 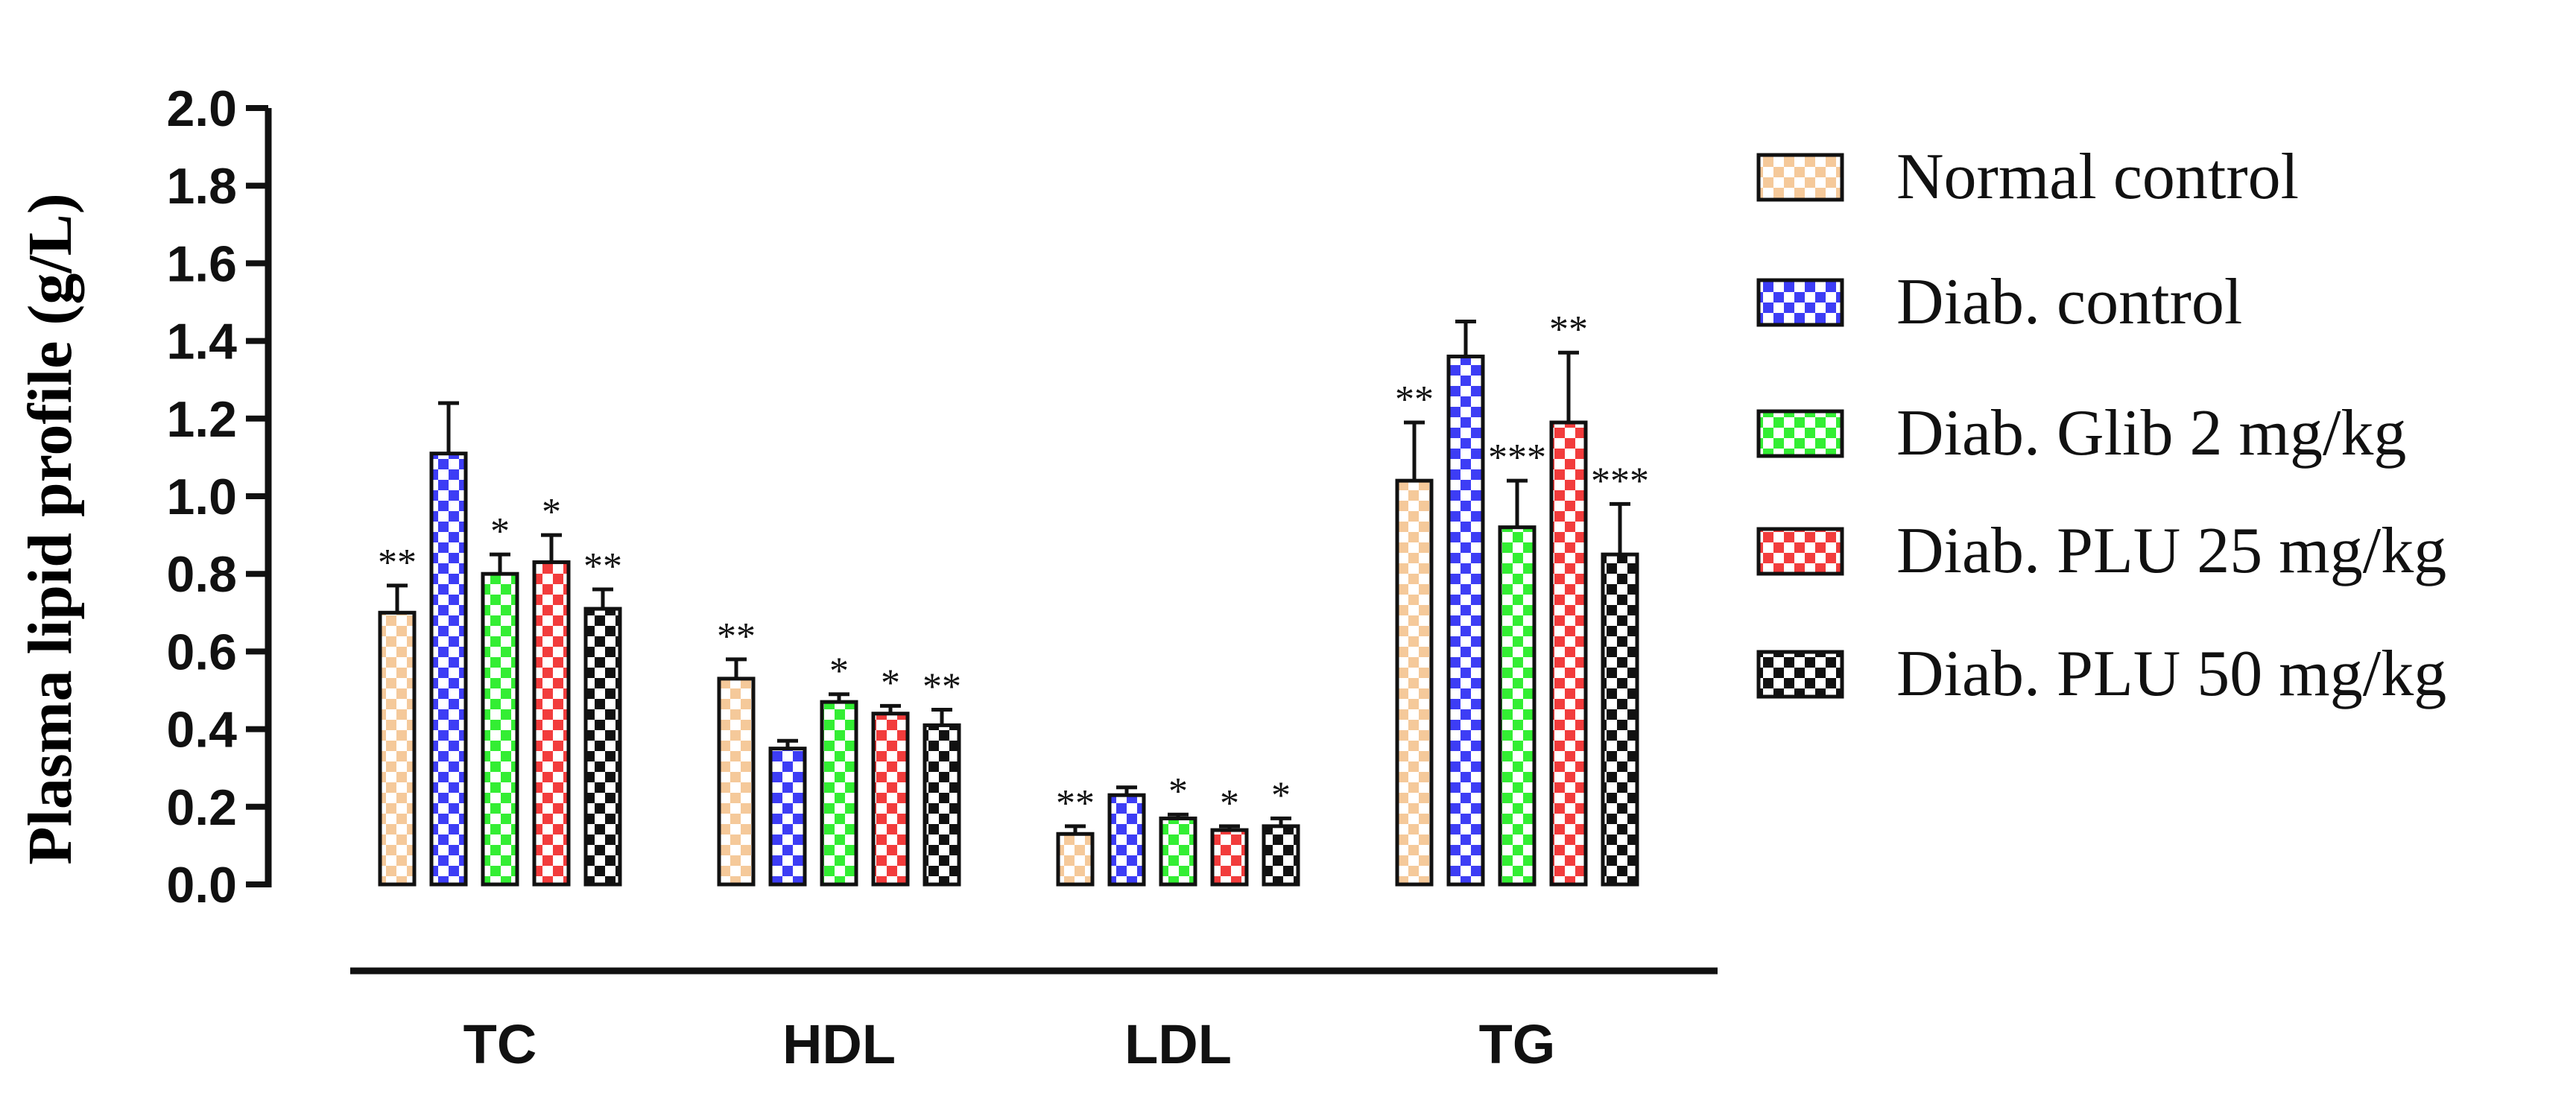 What do you see at coordinates (839, 1044) in the screenshot?
I see `x-category-label: HDL` at bounding box center [839, 1044].